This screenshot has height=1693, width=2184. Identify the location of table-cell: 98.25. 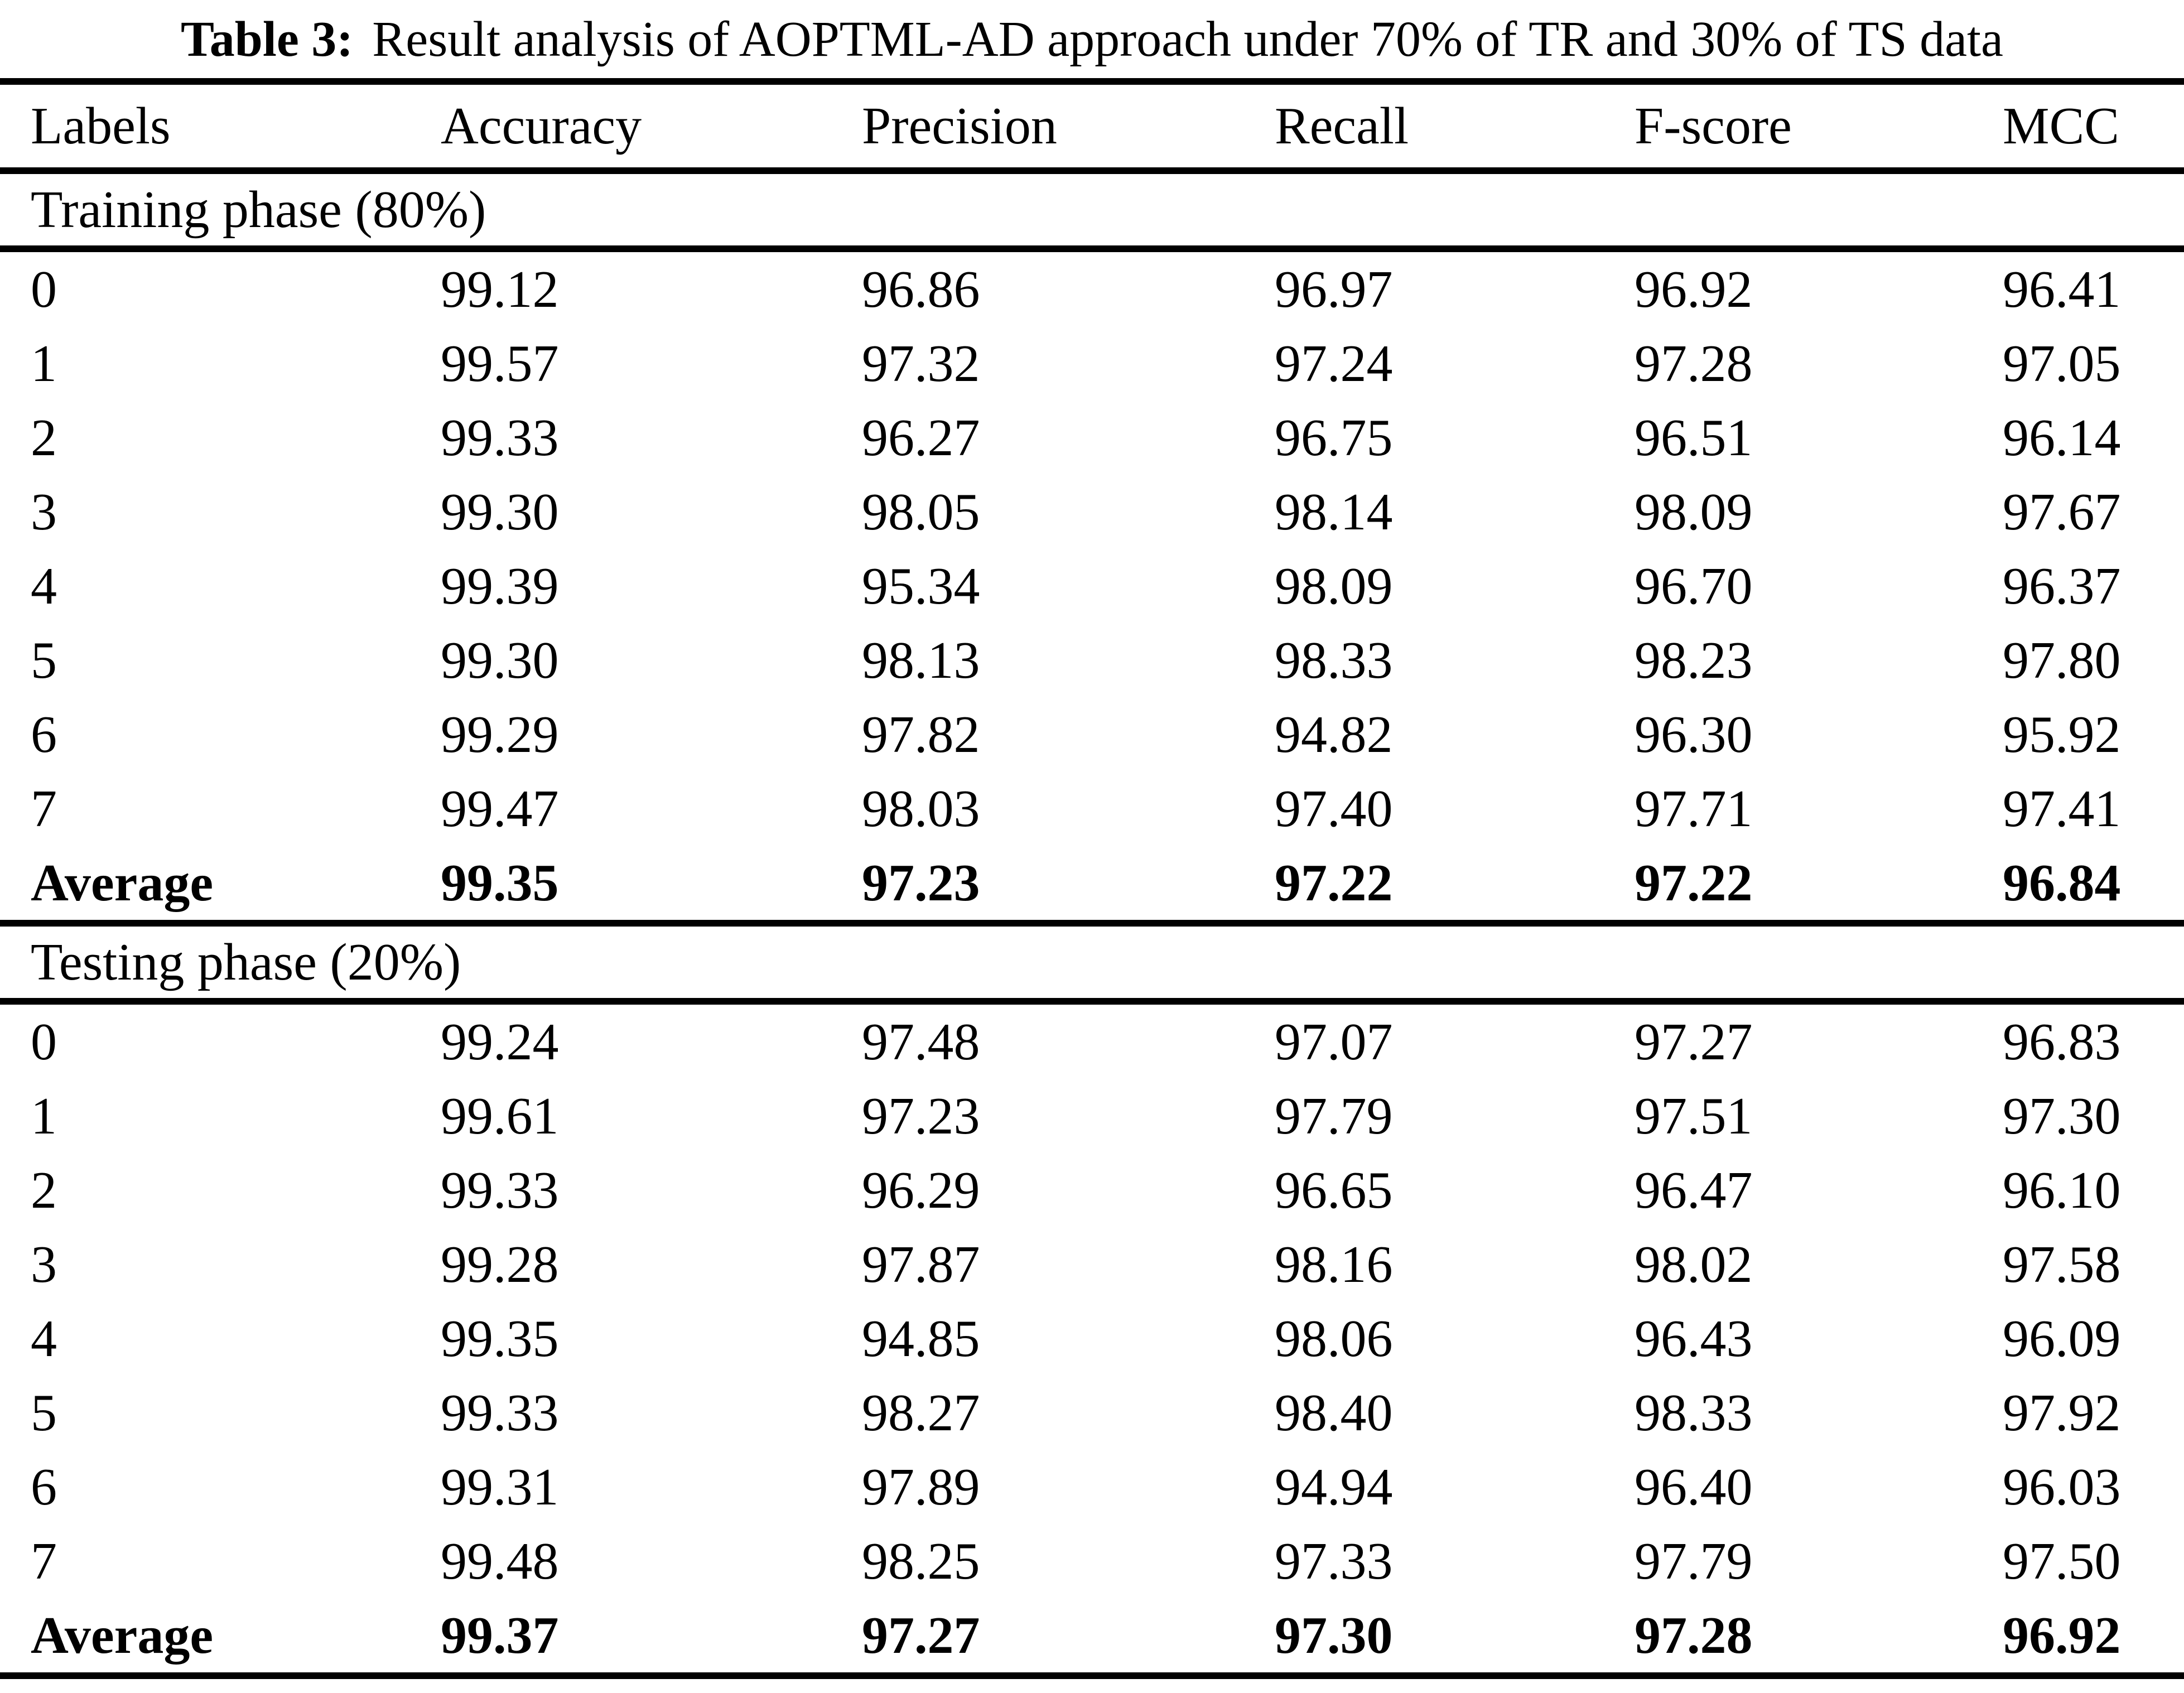
(921, 1561).